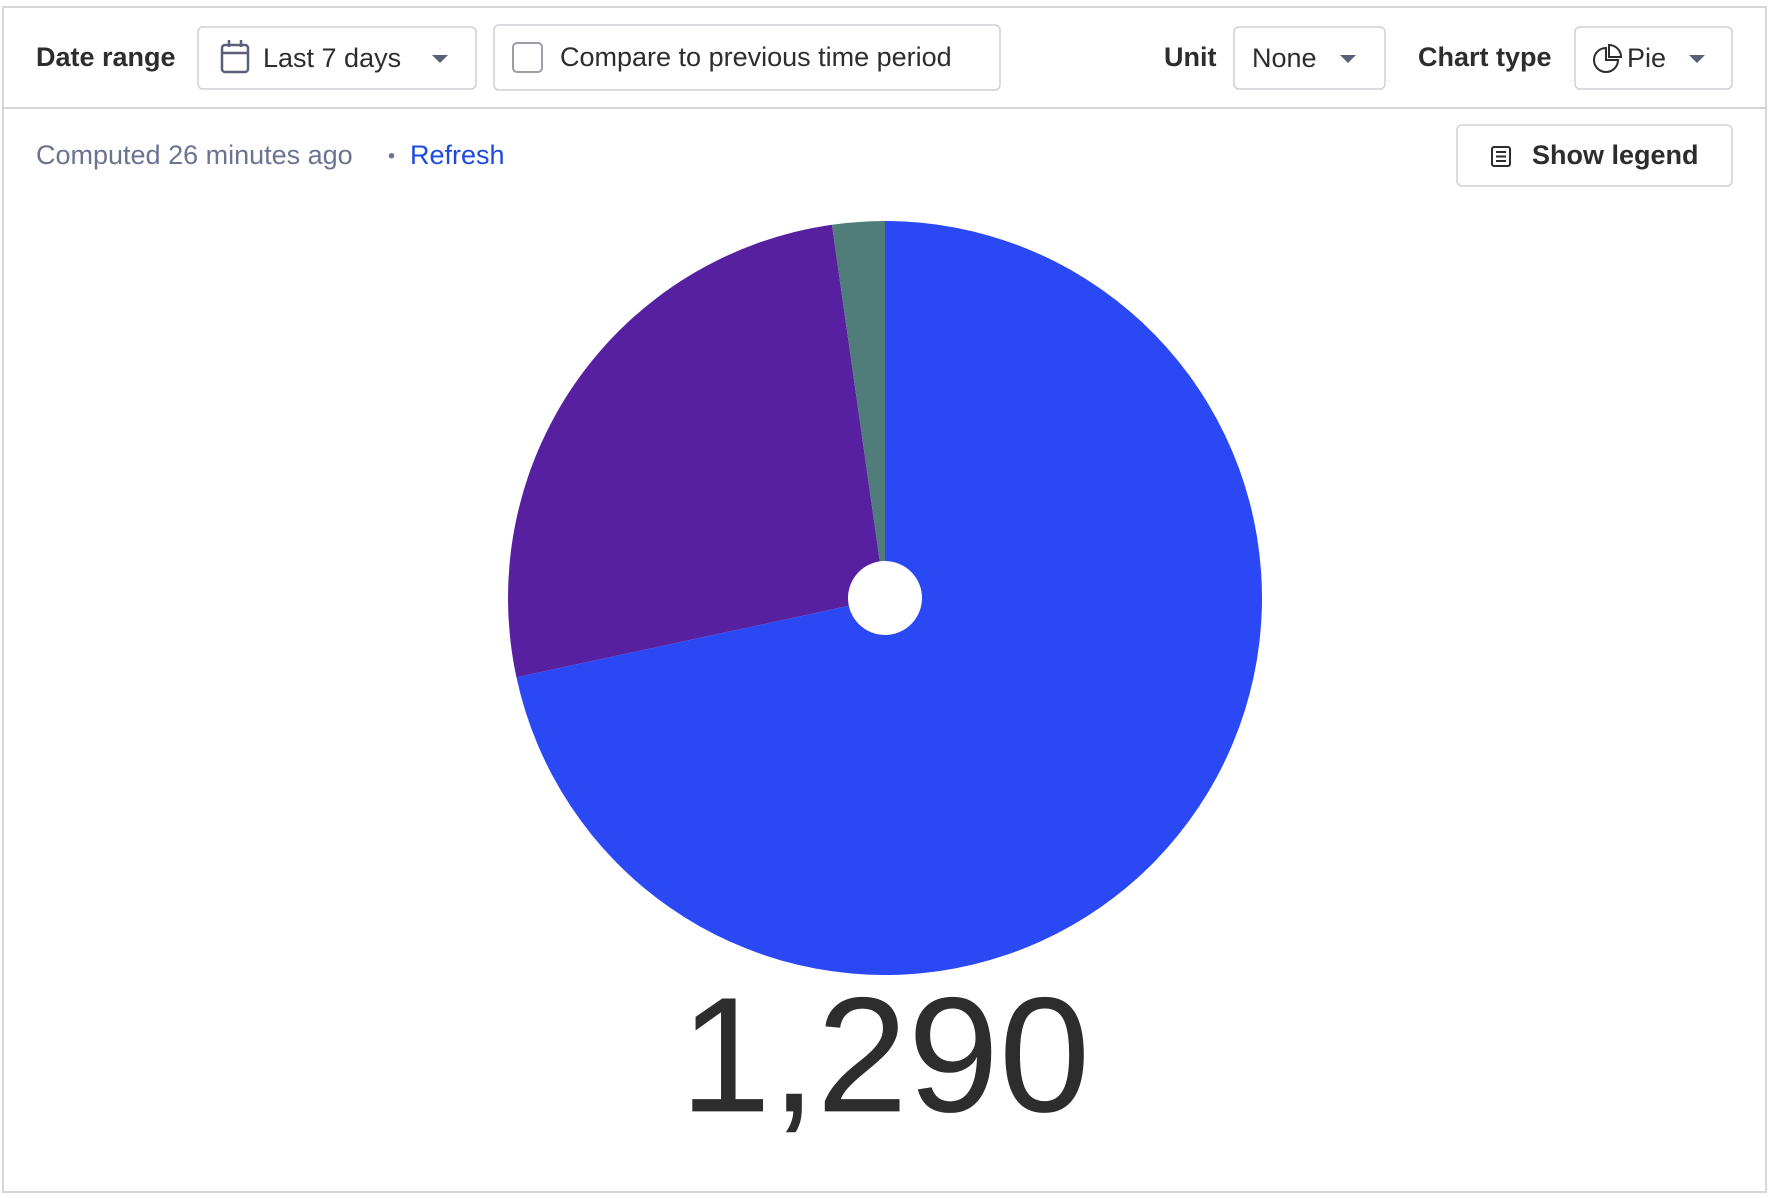 Image resolution: width=1770 pixels, height=1198 pixels. What do you see at coordinates (235, 57) in the screenshot?
I see `calendar-icon` at bounding box center [235, 57].